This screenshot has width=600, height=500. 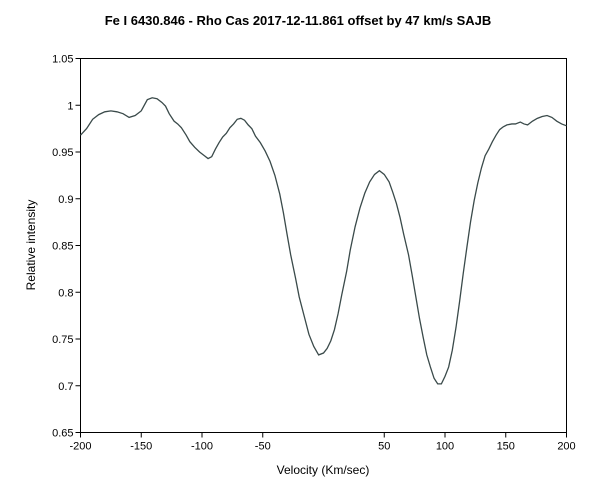 What do you see at coordinates (62, 60) in the screenshot?
I see `y-tick-label: 1.05` at bounding box center [62, 60].